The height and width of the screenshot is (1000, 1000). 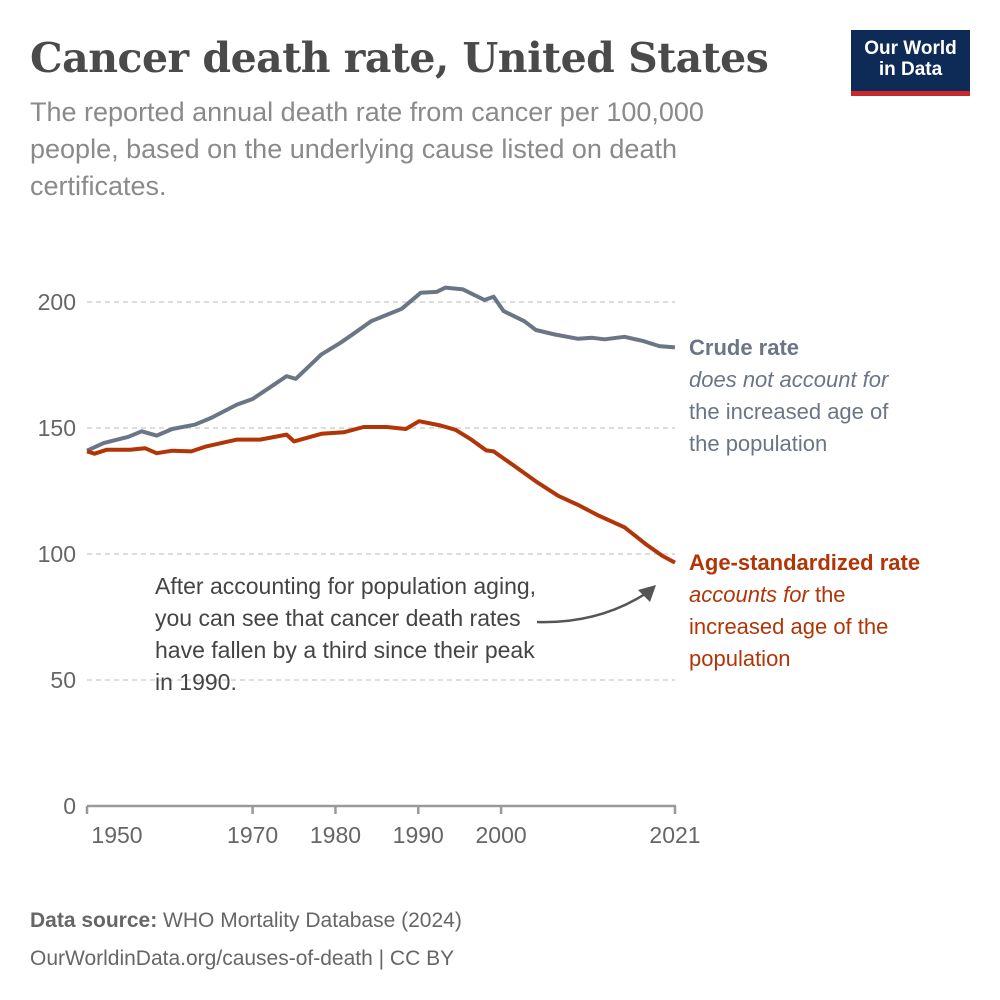 What do you see at coordinates (57, 554) in the screenshot?
I see `y-tick-label: 100` at bounding box center [57, 554].